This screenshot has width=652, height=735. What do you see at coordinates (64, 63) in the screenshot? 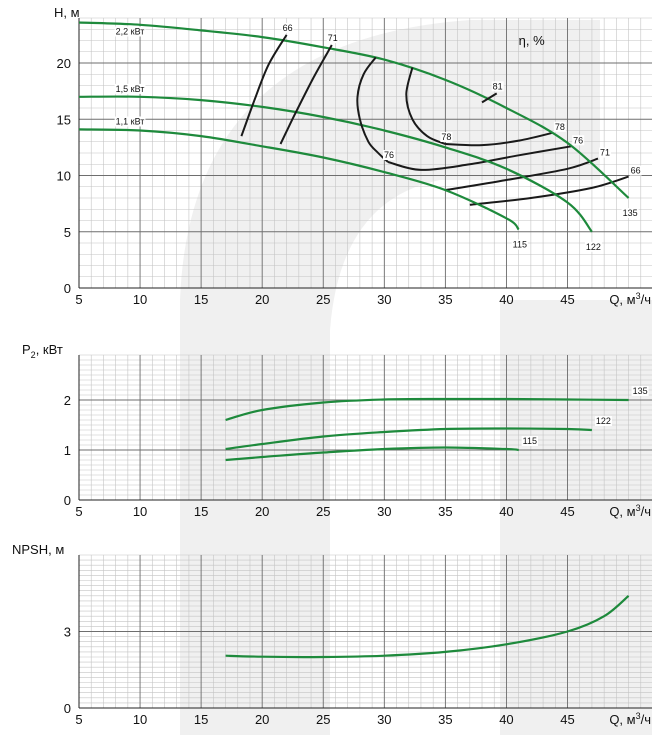
I see `y-tick-label: 20` at bounding box center [64, 63].